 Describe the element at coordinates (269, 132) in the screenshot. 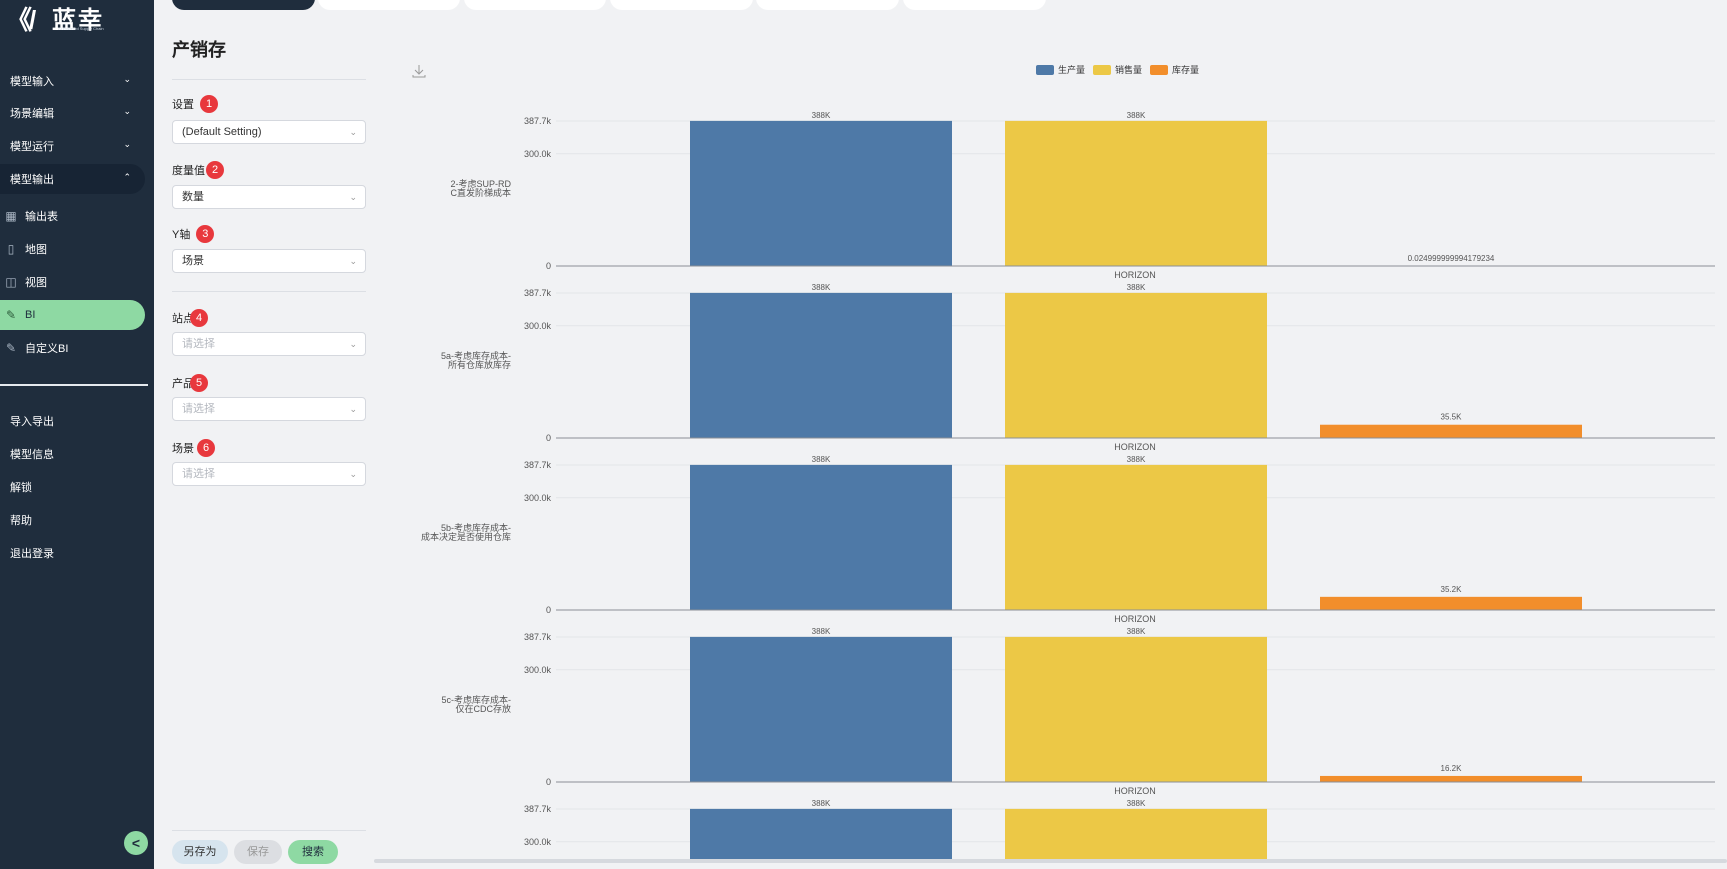

I see `setting-select: (Default Setting) ⌄` at that location.